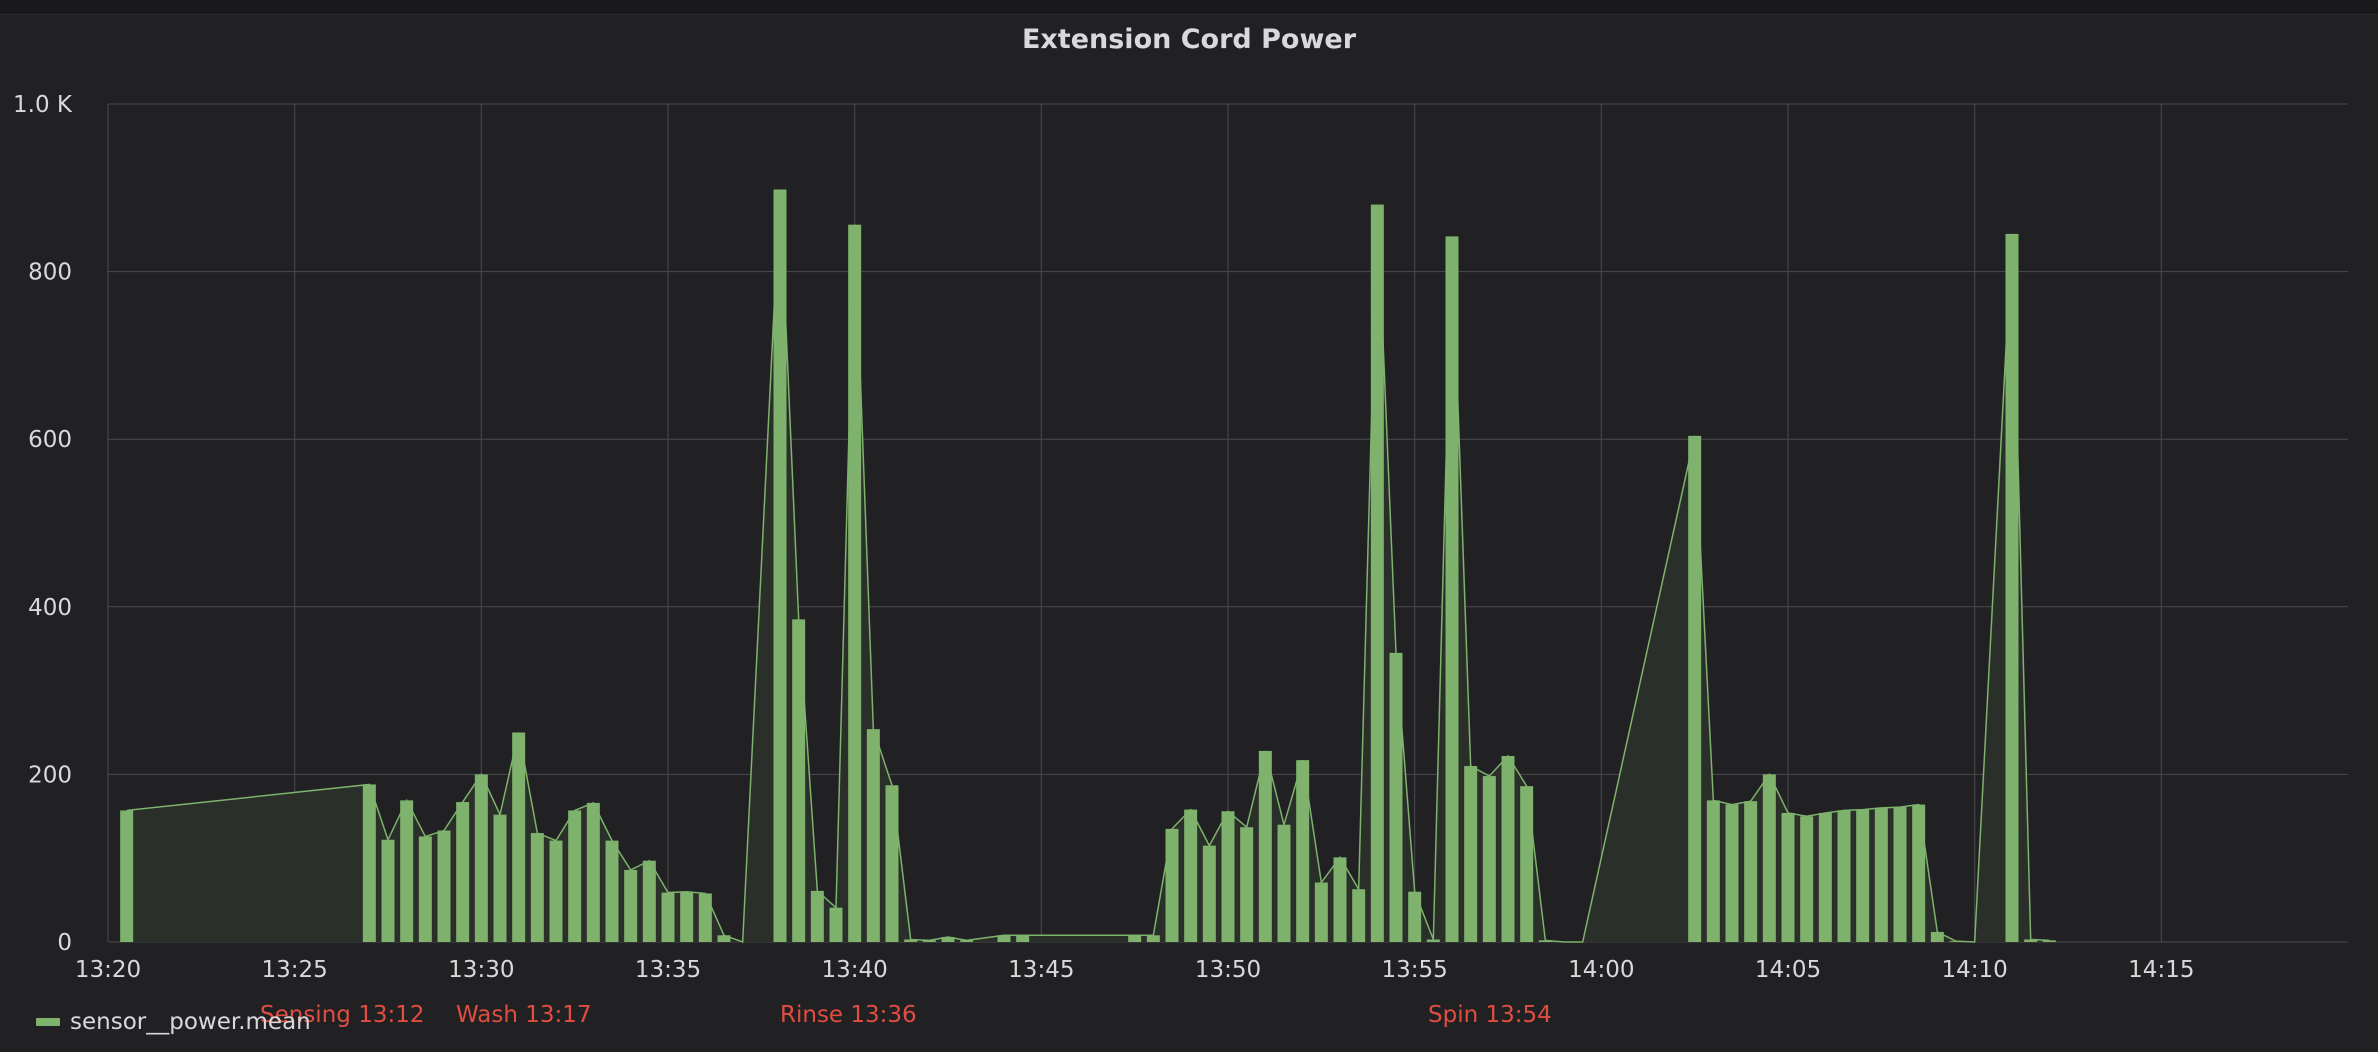 This screenshot has height=1052, width=2378. Describe the element at coordinates (2161, 970) in the screenshot. I see `x-tick-label: 14:15` at that location.